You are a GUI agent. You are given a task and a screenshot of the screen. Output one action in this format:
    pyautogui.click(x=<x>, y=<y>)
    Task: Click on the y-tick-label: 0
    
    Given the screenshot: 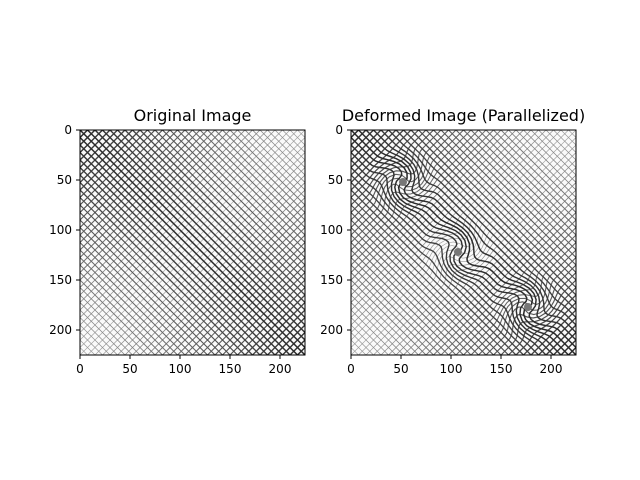 What is the action you would take?
    pyautogui.click(x=339, y=130)
    